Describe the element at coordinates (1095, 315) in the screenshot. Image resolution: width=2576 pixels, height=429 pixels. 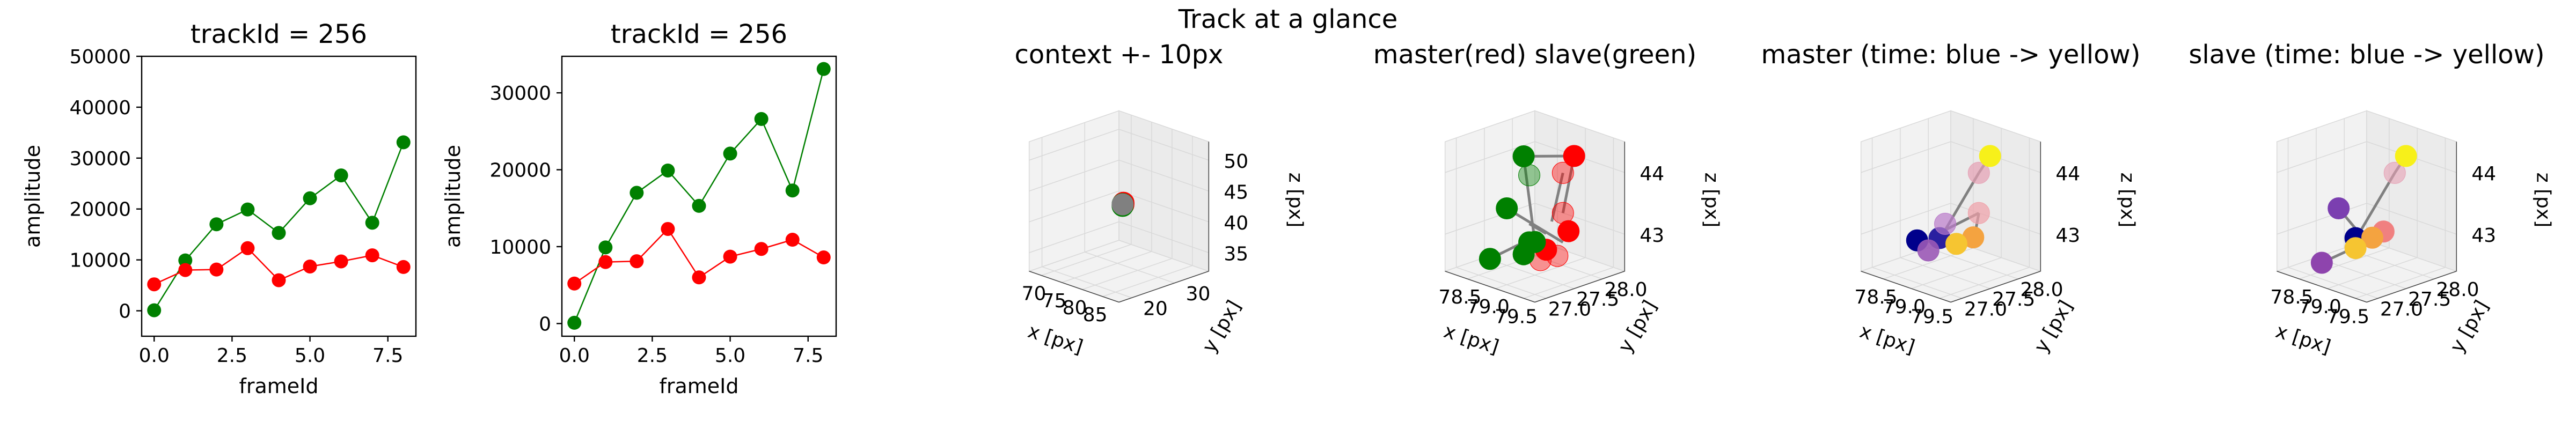
I see `x-tick-label: 85` at that location.